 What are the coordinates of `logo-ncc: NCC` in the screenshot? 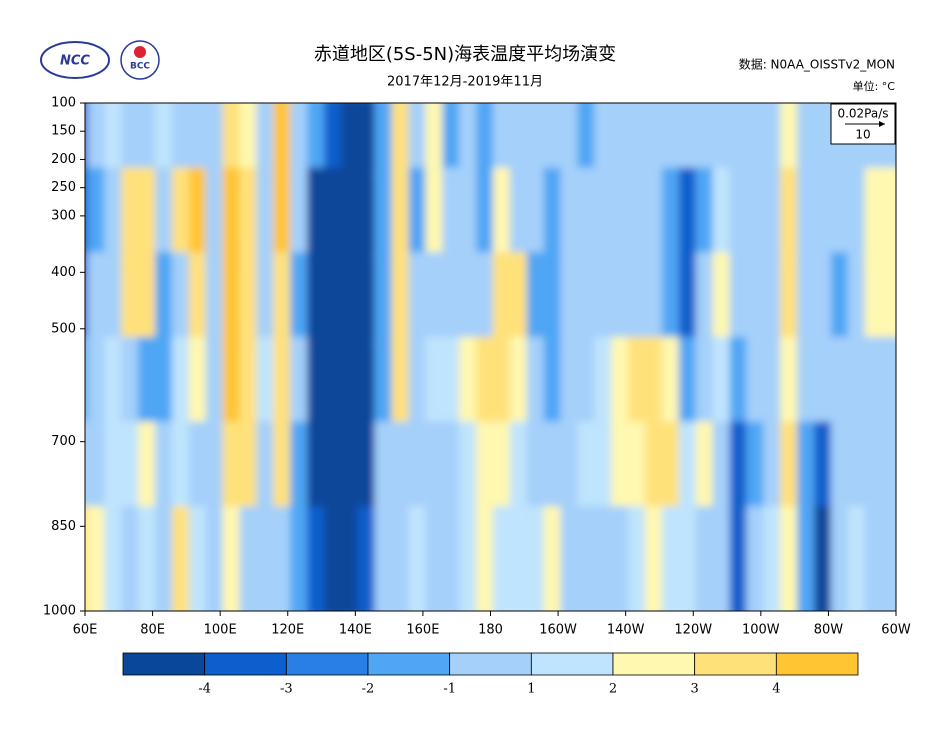 It's located at (75, 60).